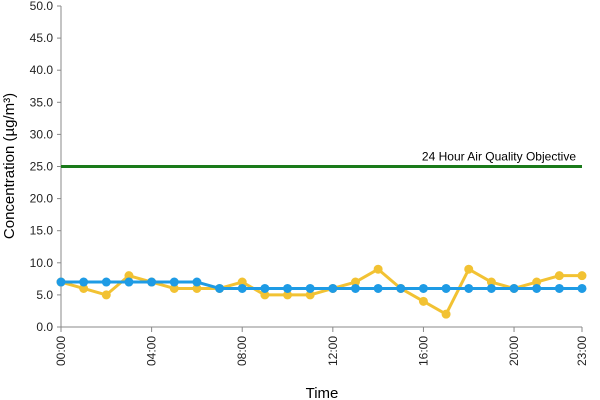 The image size is (600, 400). I want to click on y-tick-label: 40.0, so click(42, 70).